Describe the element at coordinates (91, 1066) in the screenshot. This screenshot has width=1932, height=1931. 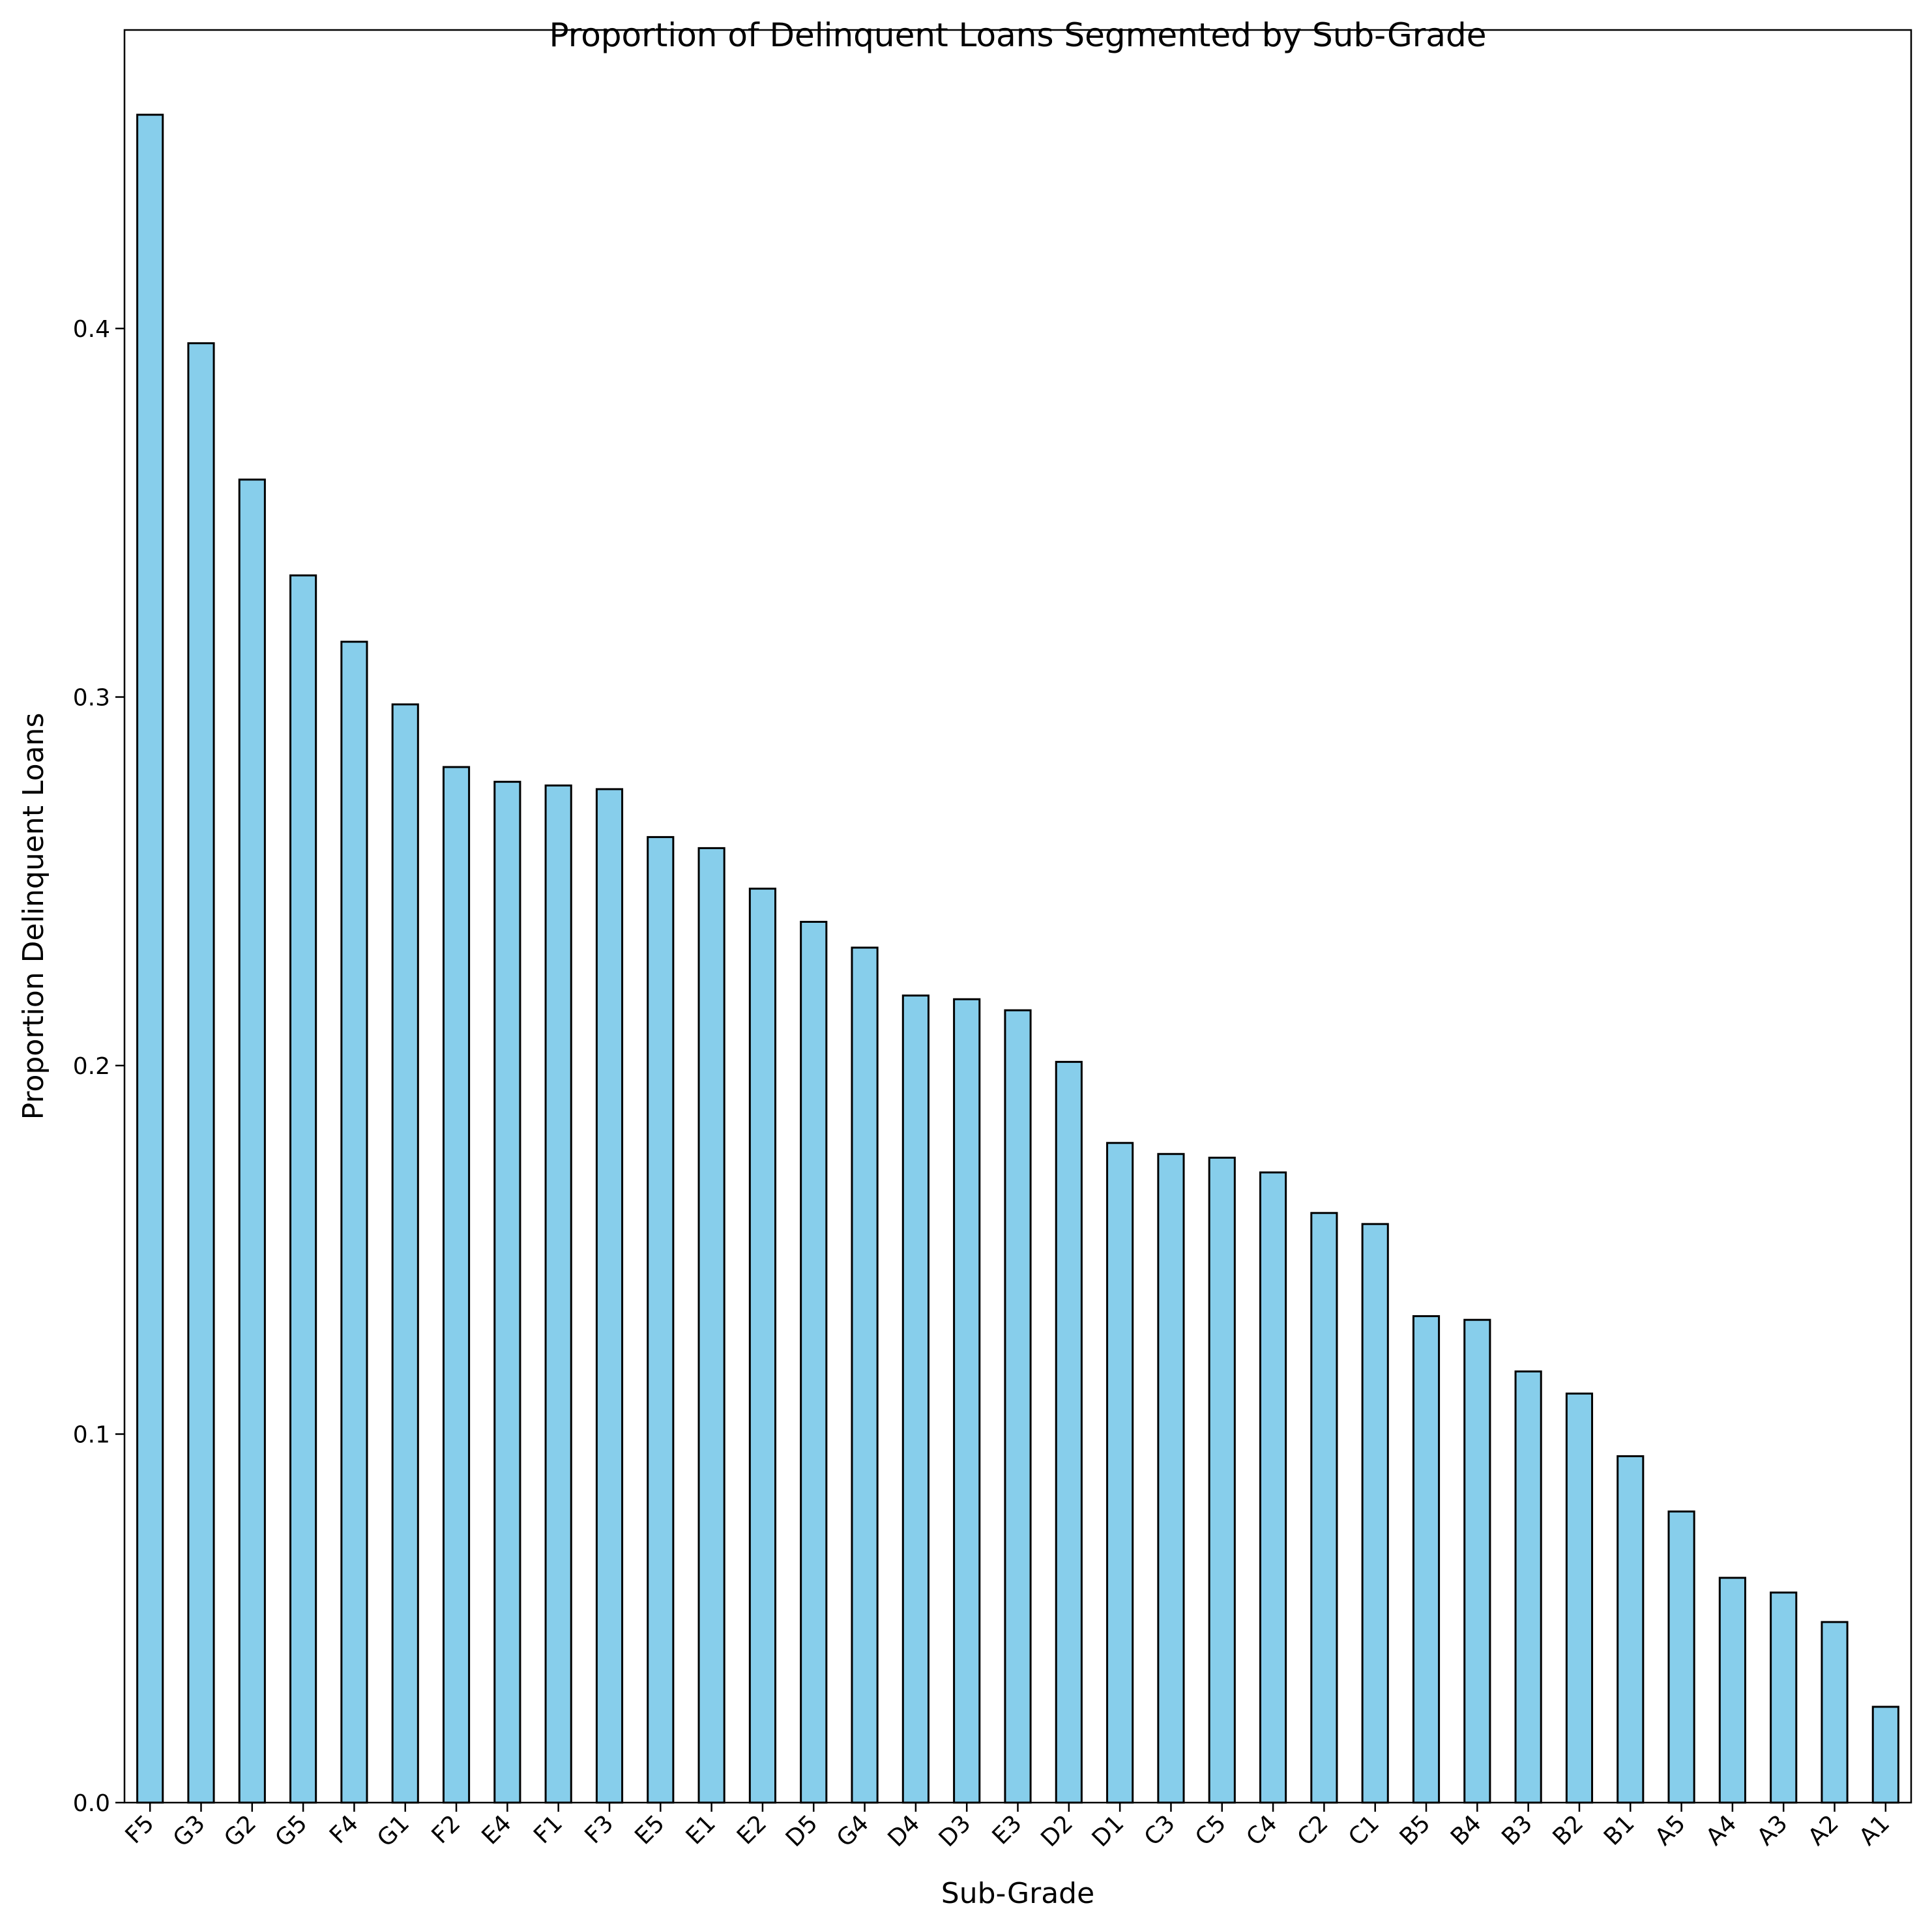
I see `y-tick-label: 0.2` at that location.